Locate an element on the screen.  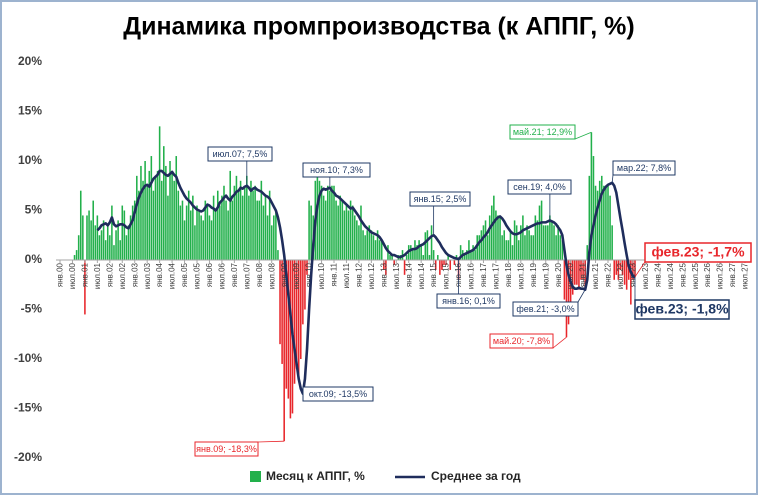
x-tick-label: янв.24 is located at coordinates (657, 274).